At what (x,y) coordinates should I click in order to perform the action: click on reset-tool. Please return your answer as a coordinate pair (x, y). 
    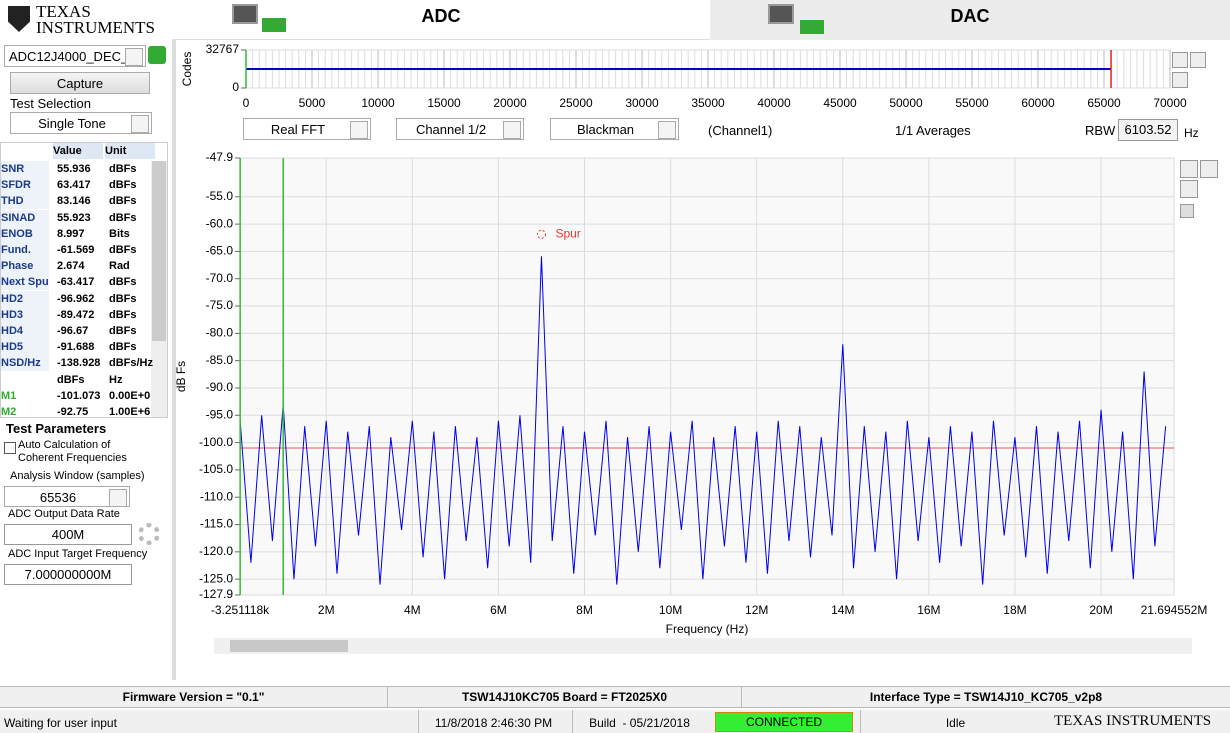
    Looking at the image, I should click on (1187, 211).